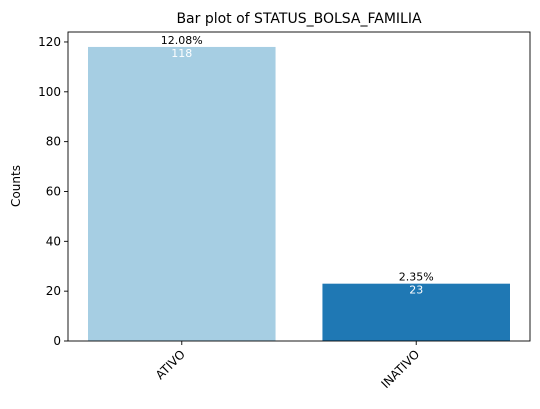 Image resolution: width=540 pixels, height=409 pixels. Describe the element at coordinates (53, 291) in the screenshot. I see `y-tick-label: 20` at that location.